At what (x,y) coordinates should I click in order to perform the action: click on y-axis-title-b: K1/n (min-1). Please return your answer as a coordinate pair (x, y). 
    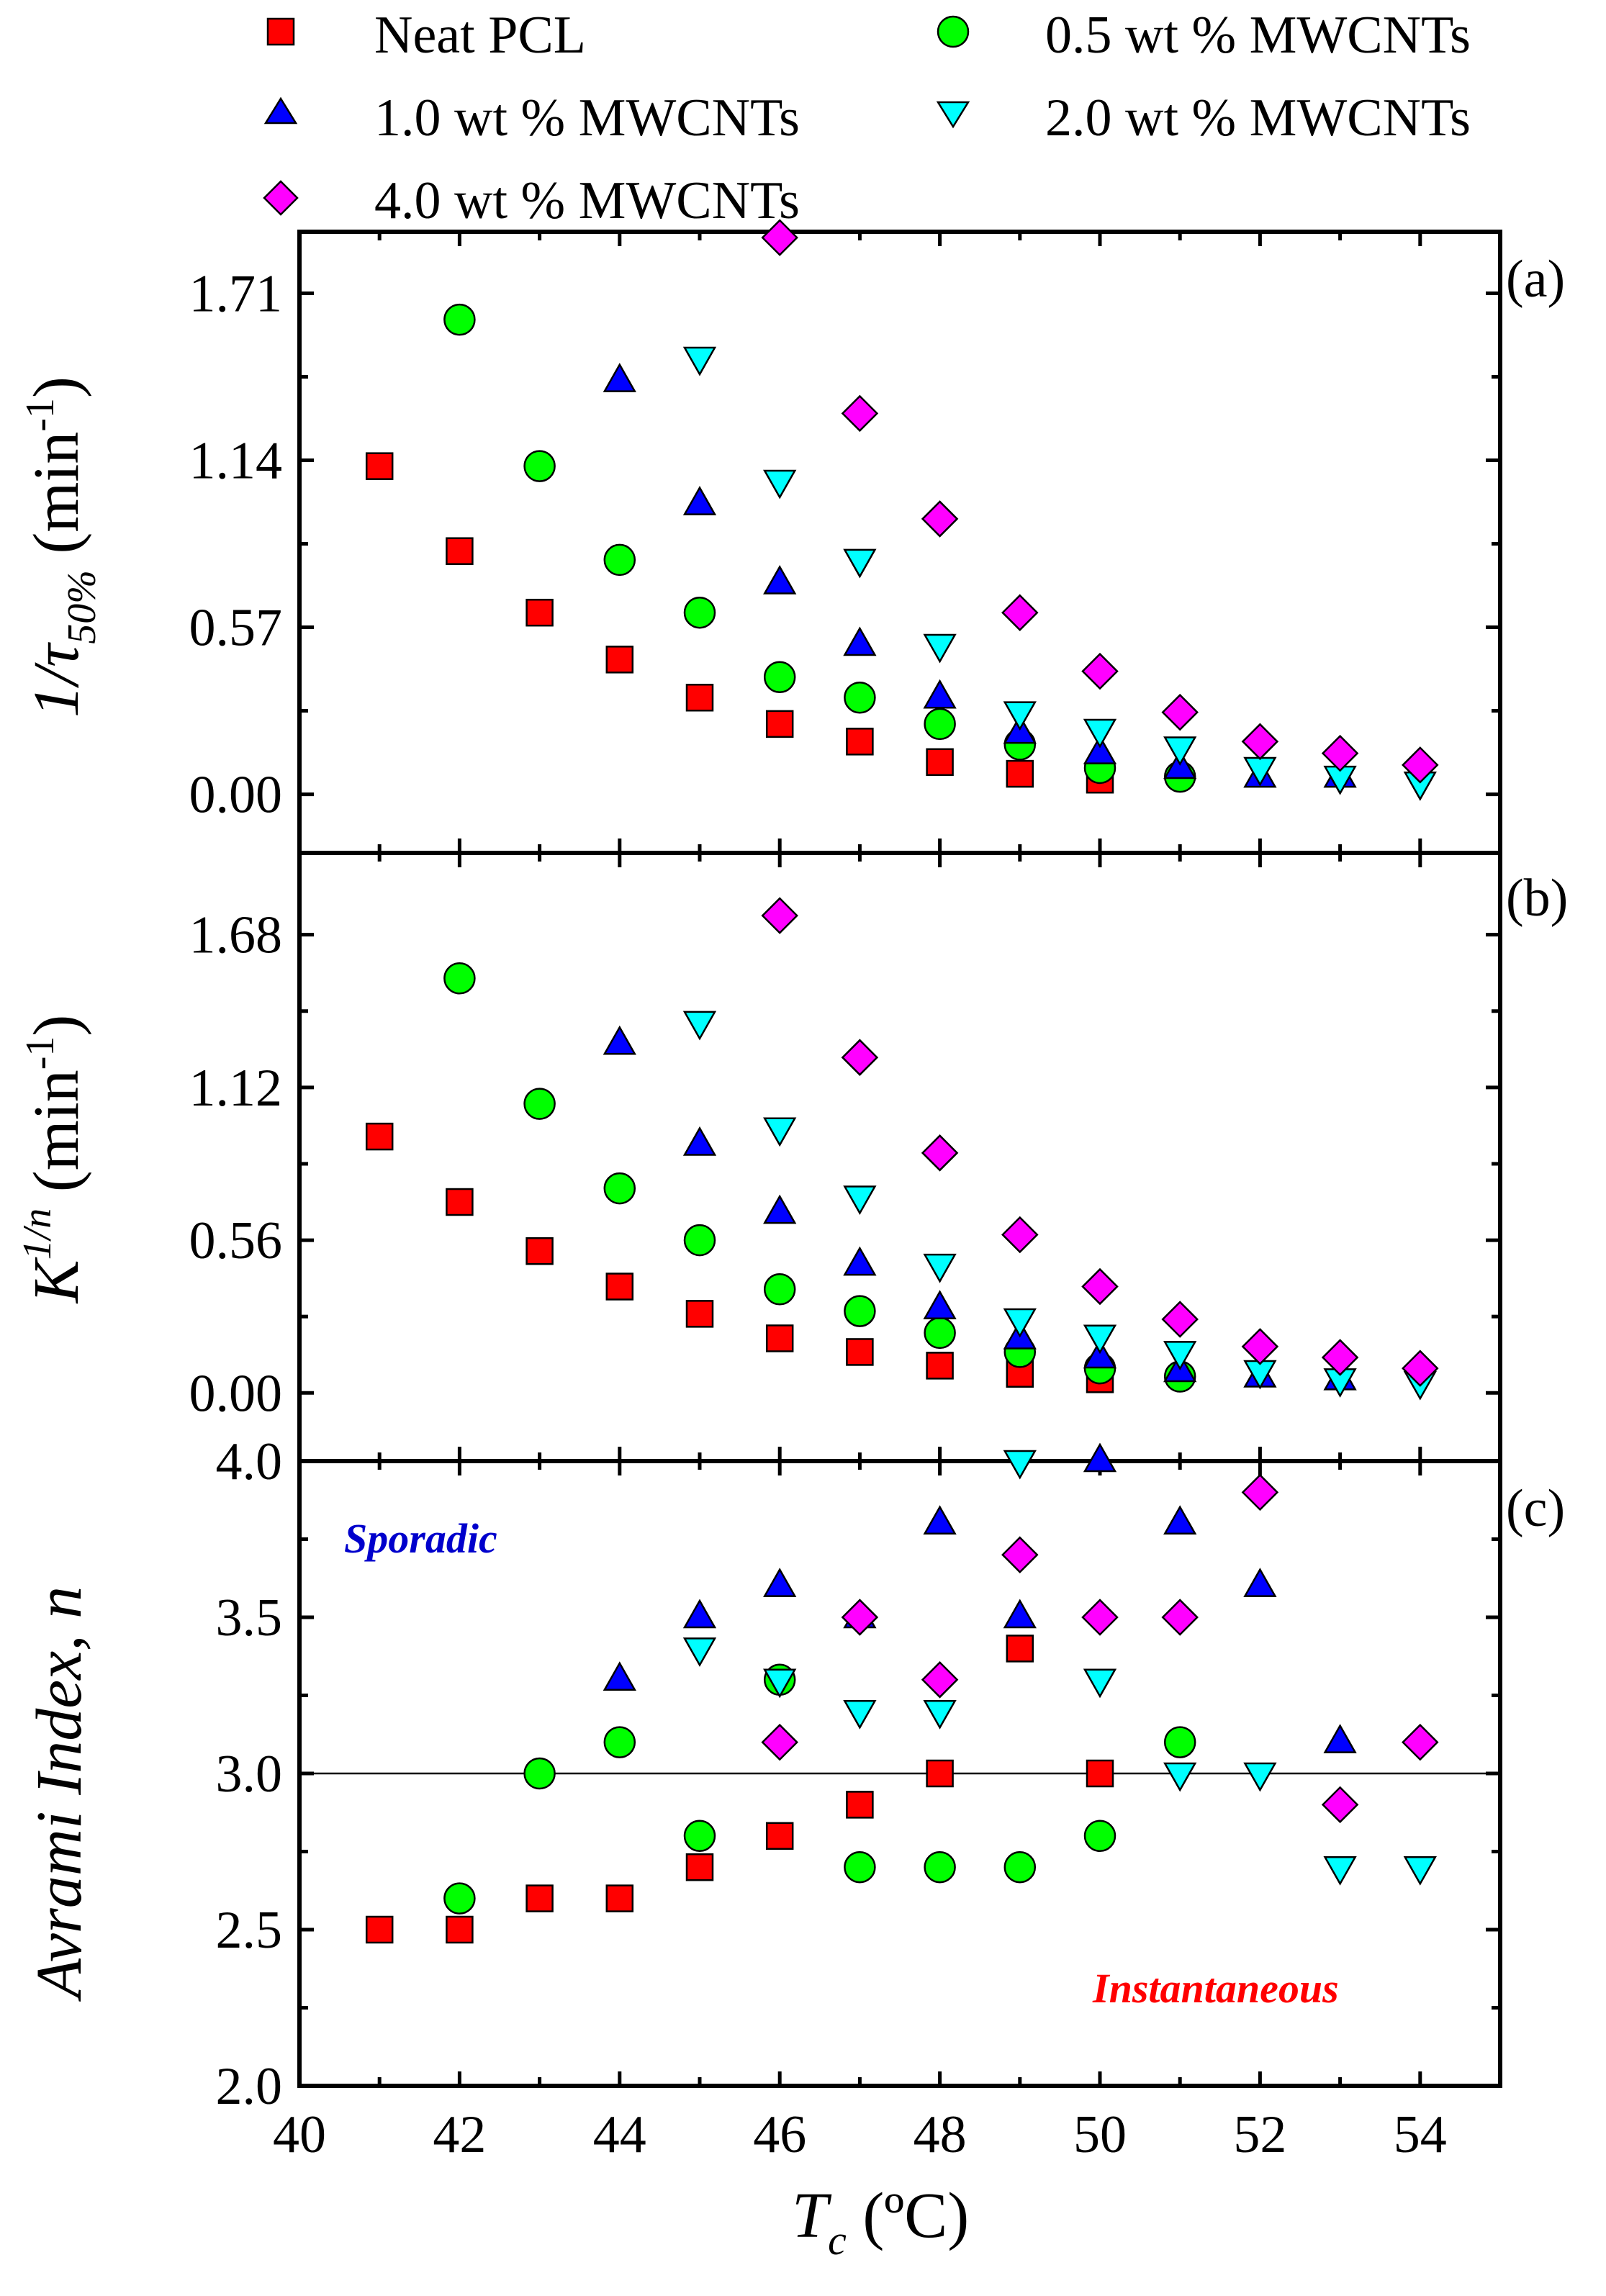
    Looking at the image, I should click on (53, 1160).